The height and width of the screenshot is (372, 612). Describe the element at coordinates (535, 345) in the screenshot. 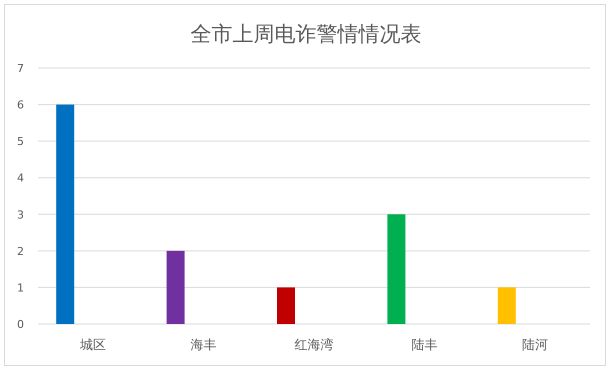

I see `x-tick-label: 陆河` at that location.